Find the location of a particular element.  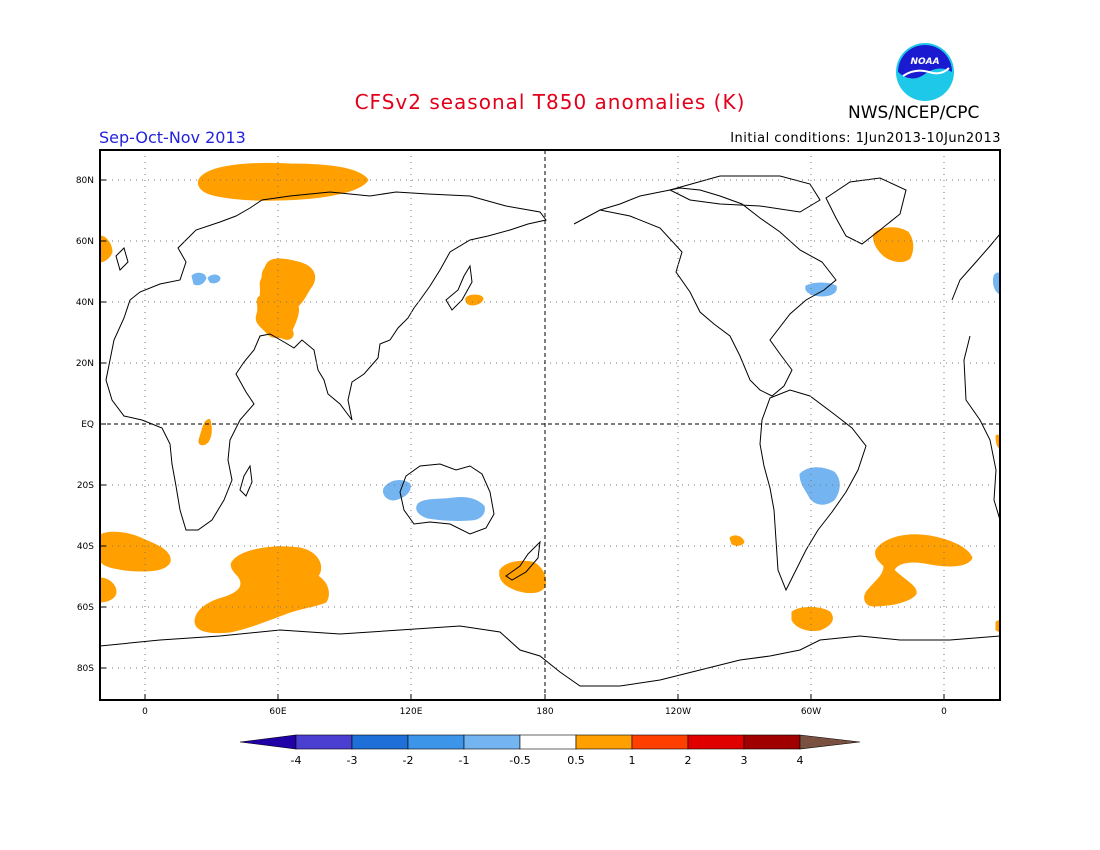

lon-label: 60W is located at coordinates (811, 712).